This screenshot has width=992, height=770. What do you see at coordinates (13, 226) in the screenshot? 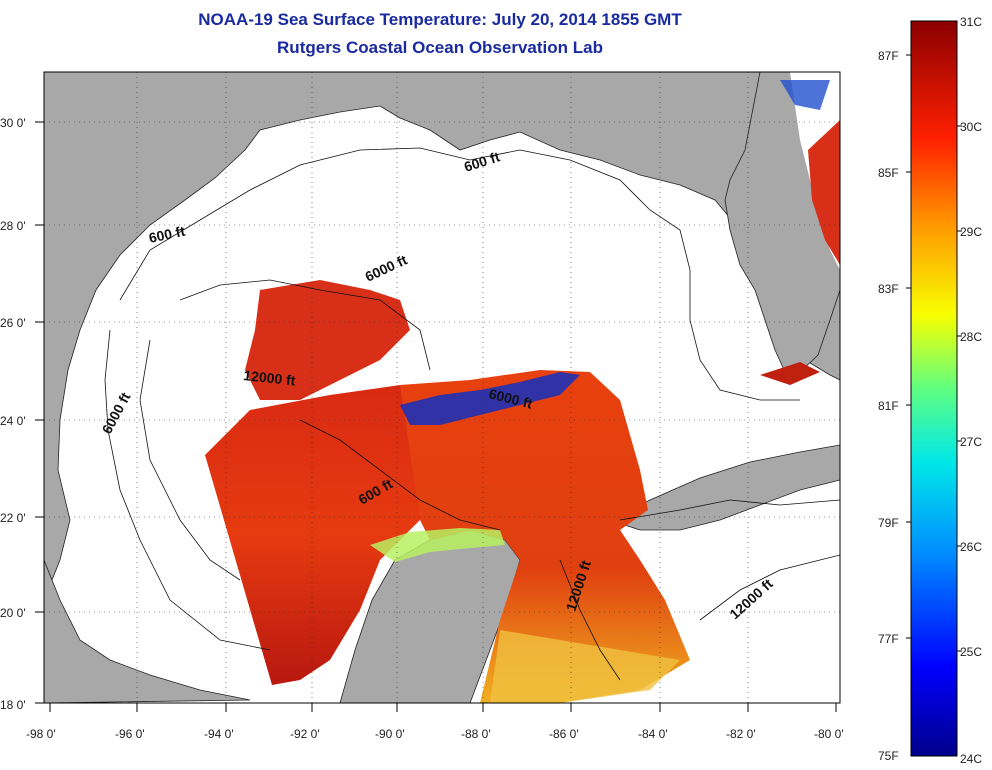
I see `lat-label: 28 0'` at bounding box center [13, 226].